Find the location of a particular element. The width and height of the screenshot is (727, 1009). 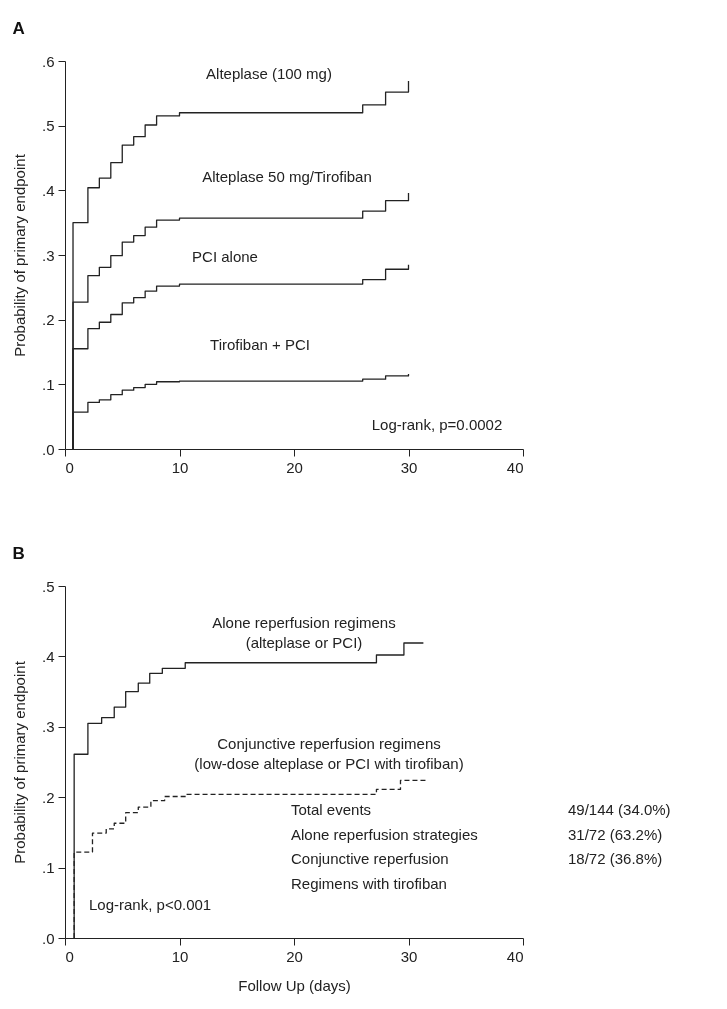

series-label: Conjunctive reperfusion regimens (low-dose alteplase or PCI with tirofiban) is located at coordinates (329, 753).